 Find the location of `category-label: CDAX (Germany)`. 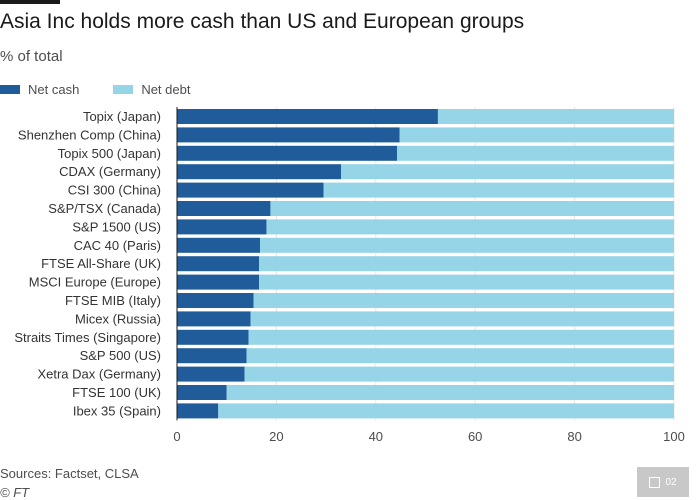

category-label: CDAX (Germany) is located at coordinates (110, 171).